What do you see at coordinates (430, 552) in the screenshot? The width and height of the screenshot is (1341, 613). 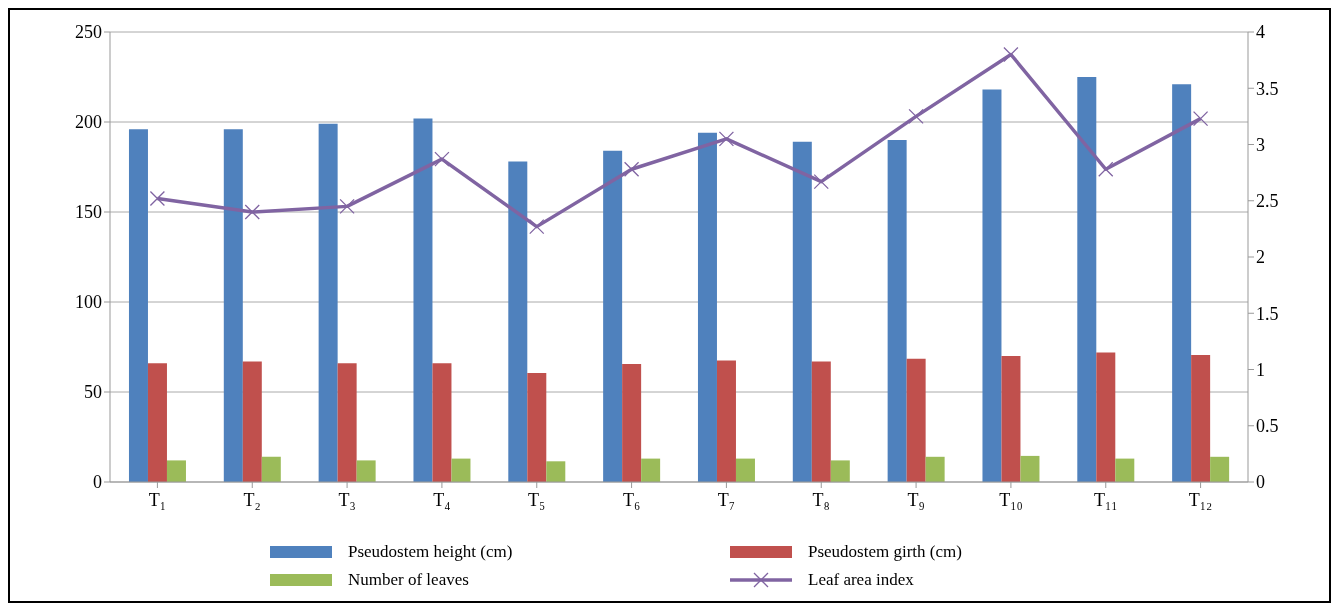 I see `legend-label: Pseudostem height (cm)` at bounding box center [430, 552].